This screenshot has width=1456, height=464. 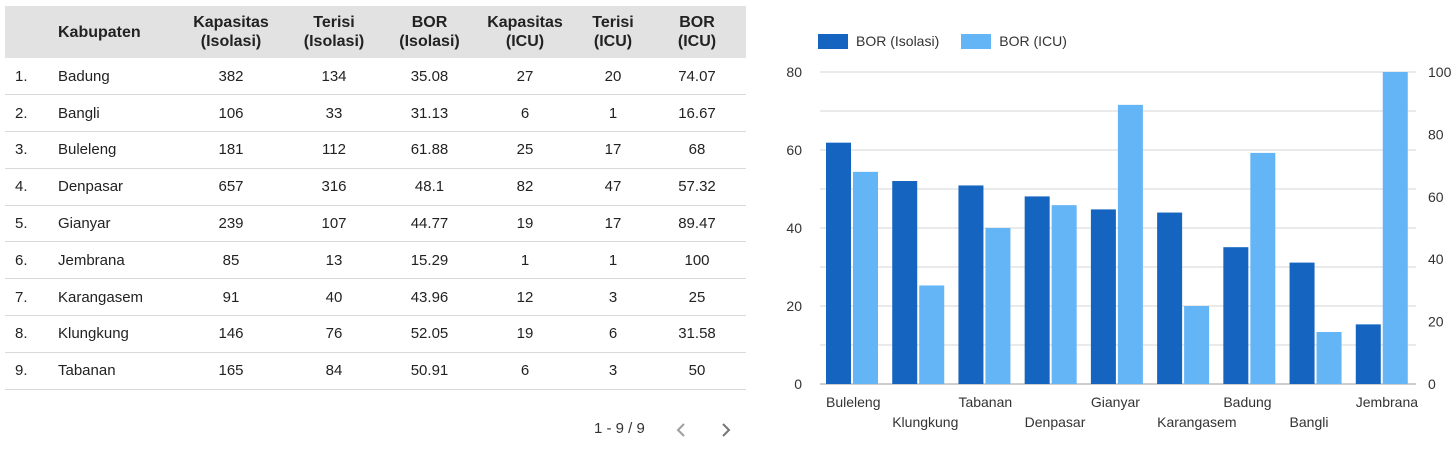 What do you see at coordinates (231, 150) in the screenshot?
I see `cell-kapasitas-isolasi: 181` at bounding box center [231, 150].